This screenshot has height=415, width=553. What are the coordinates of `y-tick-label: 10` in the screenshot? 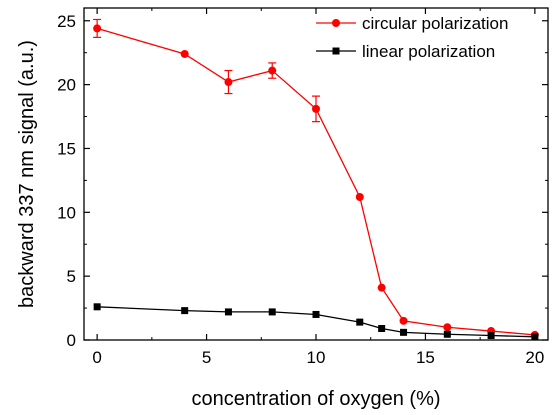 It's located at (66, 212).